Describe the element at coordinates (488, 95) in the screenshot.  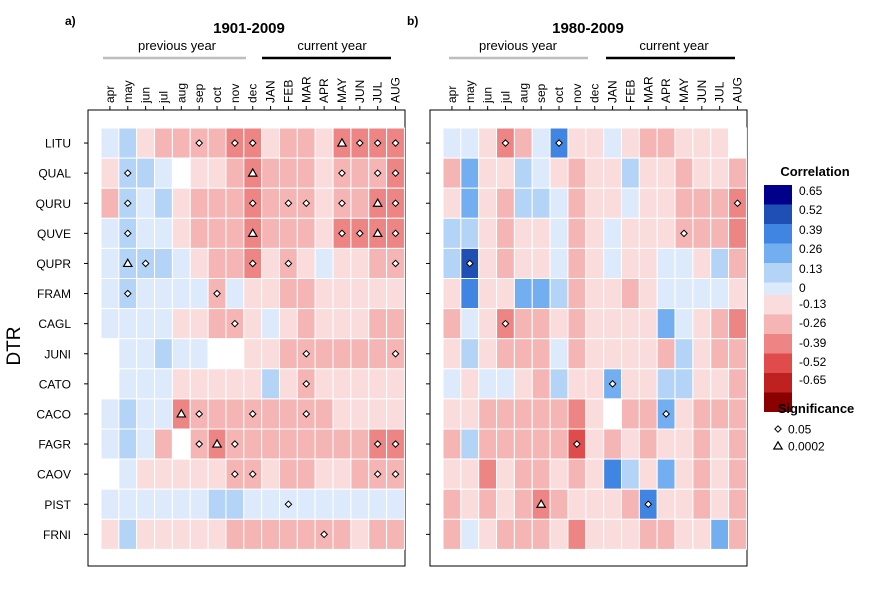
I see `column-label: jun` at that location.